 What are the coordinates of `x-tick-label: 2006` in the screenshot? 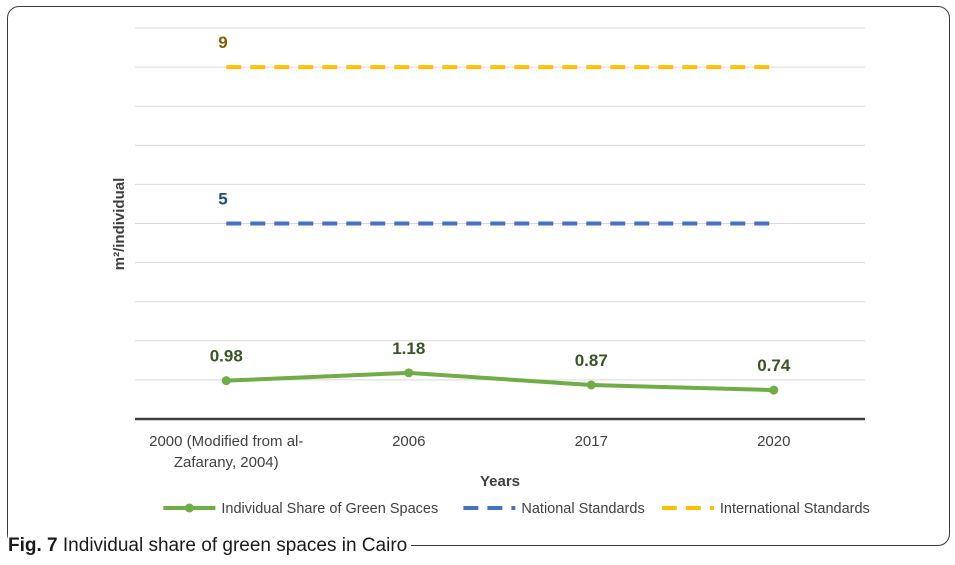 It's located at (408, 441).